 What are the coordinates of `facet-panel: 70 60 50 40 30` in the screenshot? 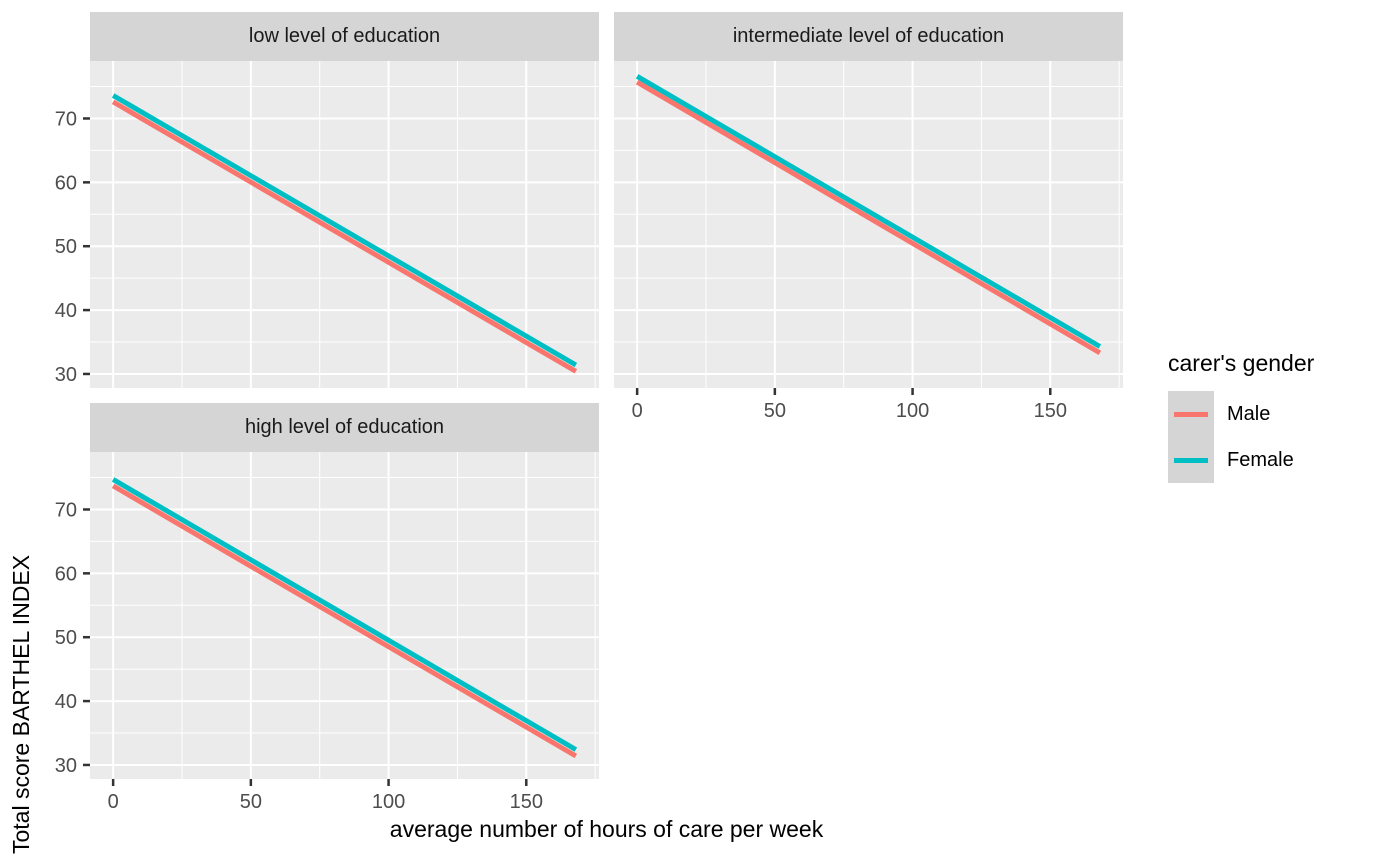 It's located at (327, 224).